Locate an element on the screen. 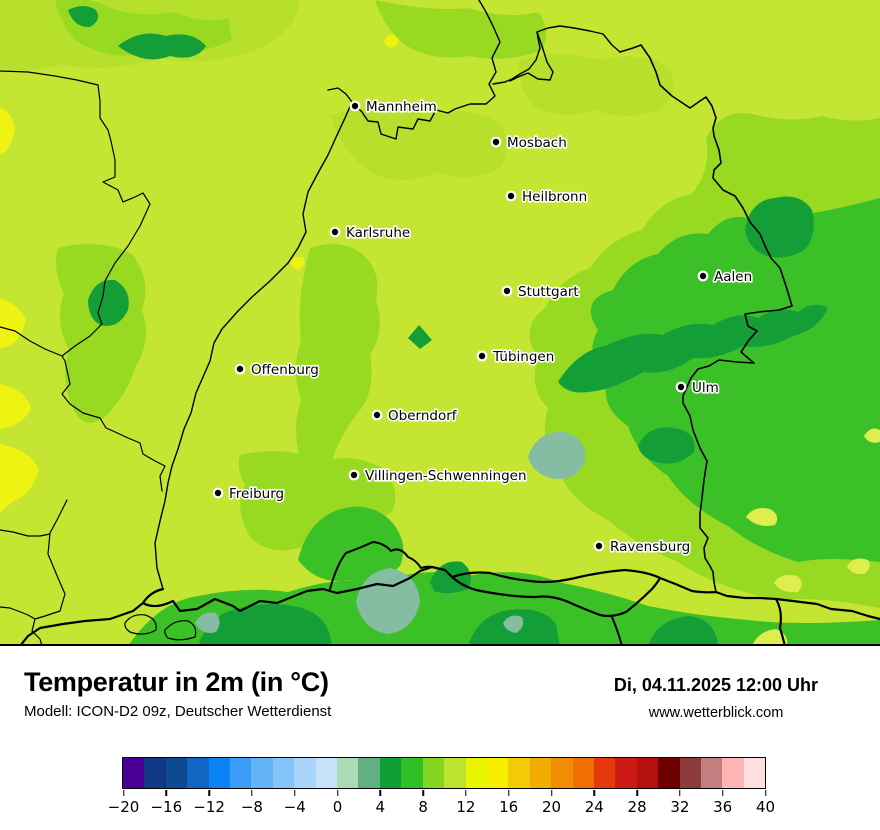 This screenshot has width=880, height=830. website-url: www.wetterblick.com is located at coordinates (716, 713).